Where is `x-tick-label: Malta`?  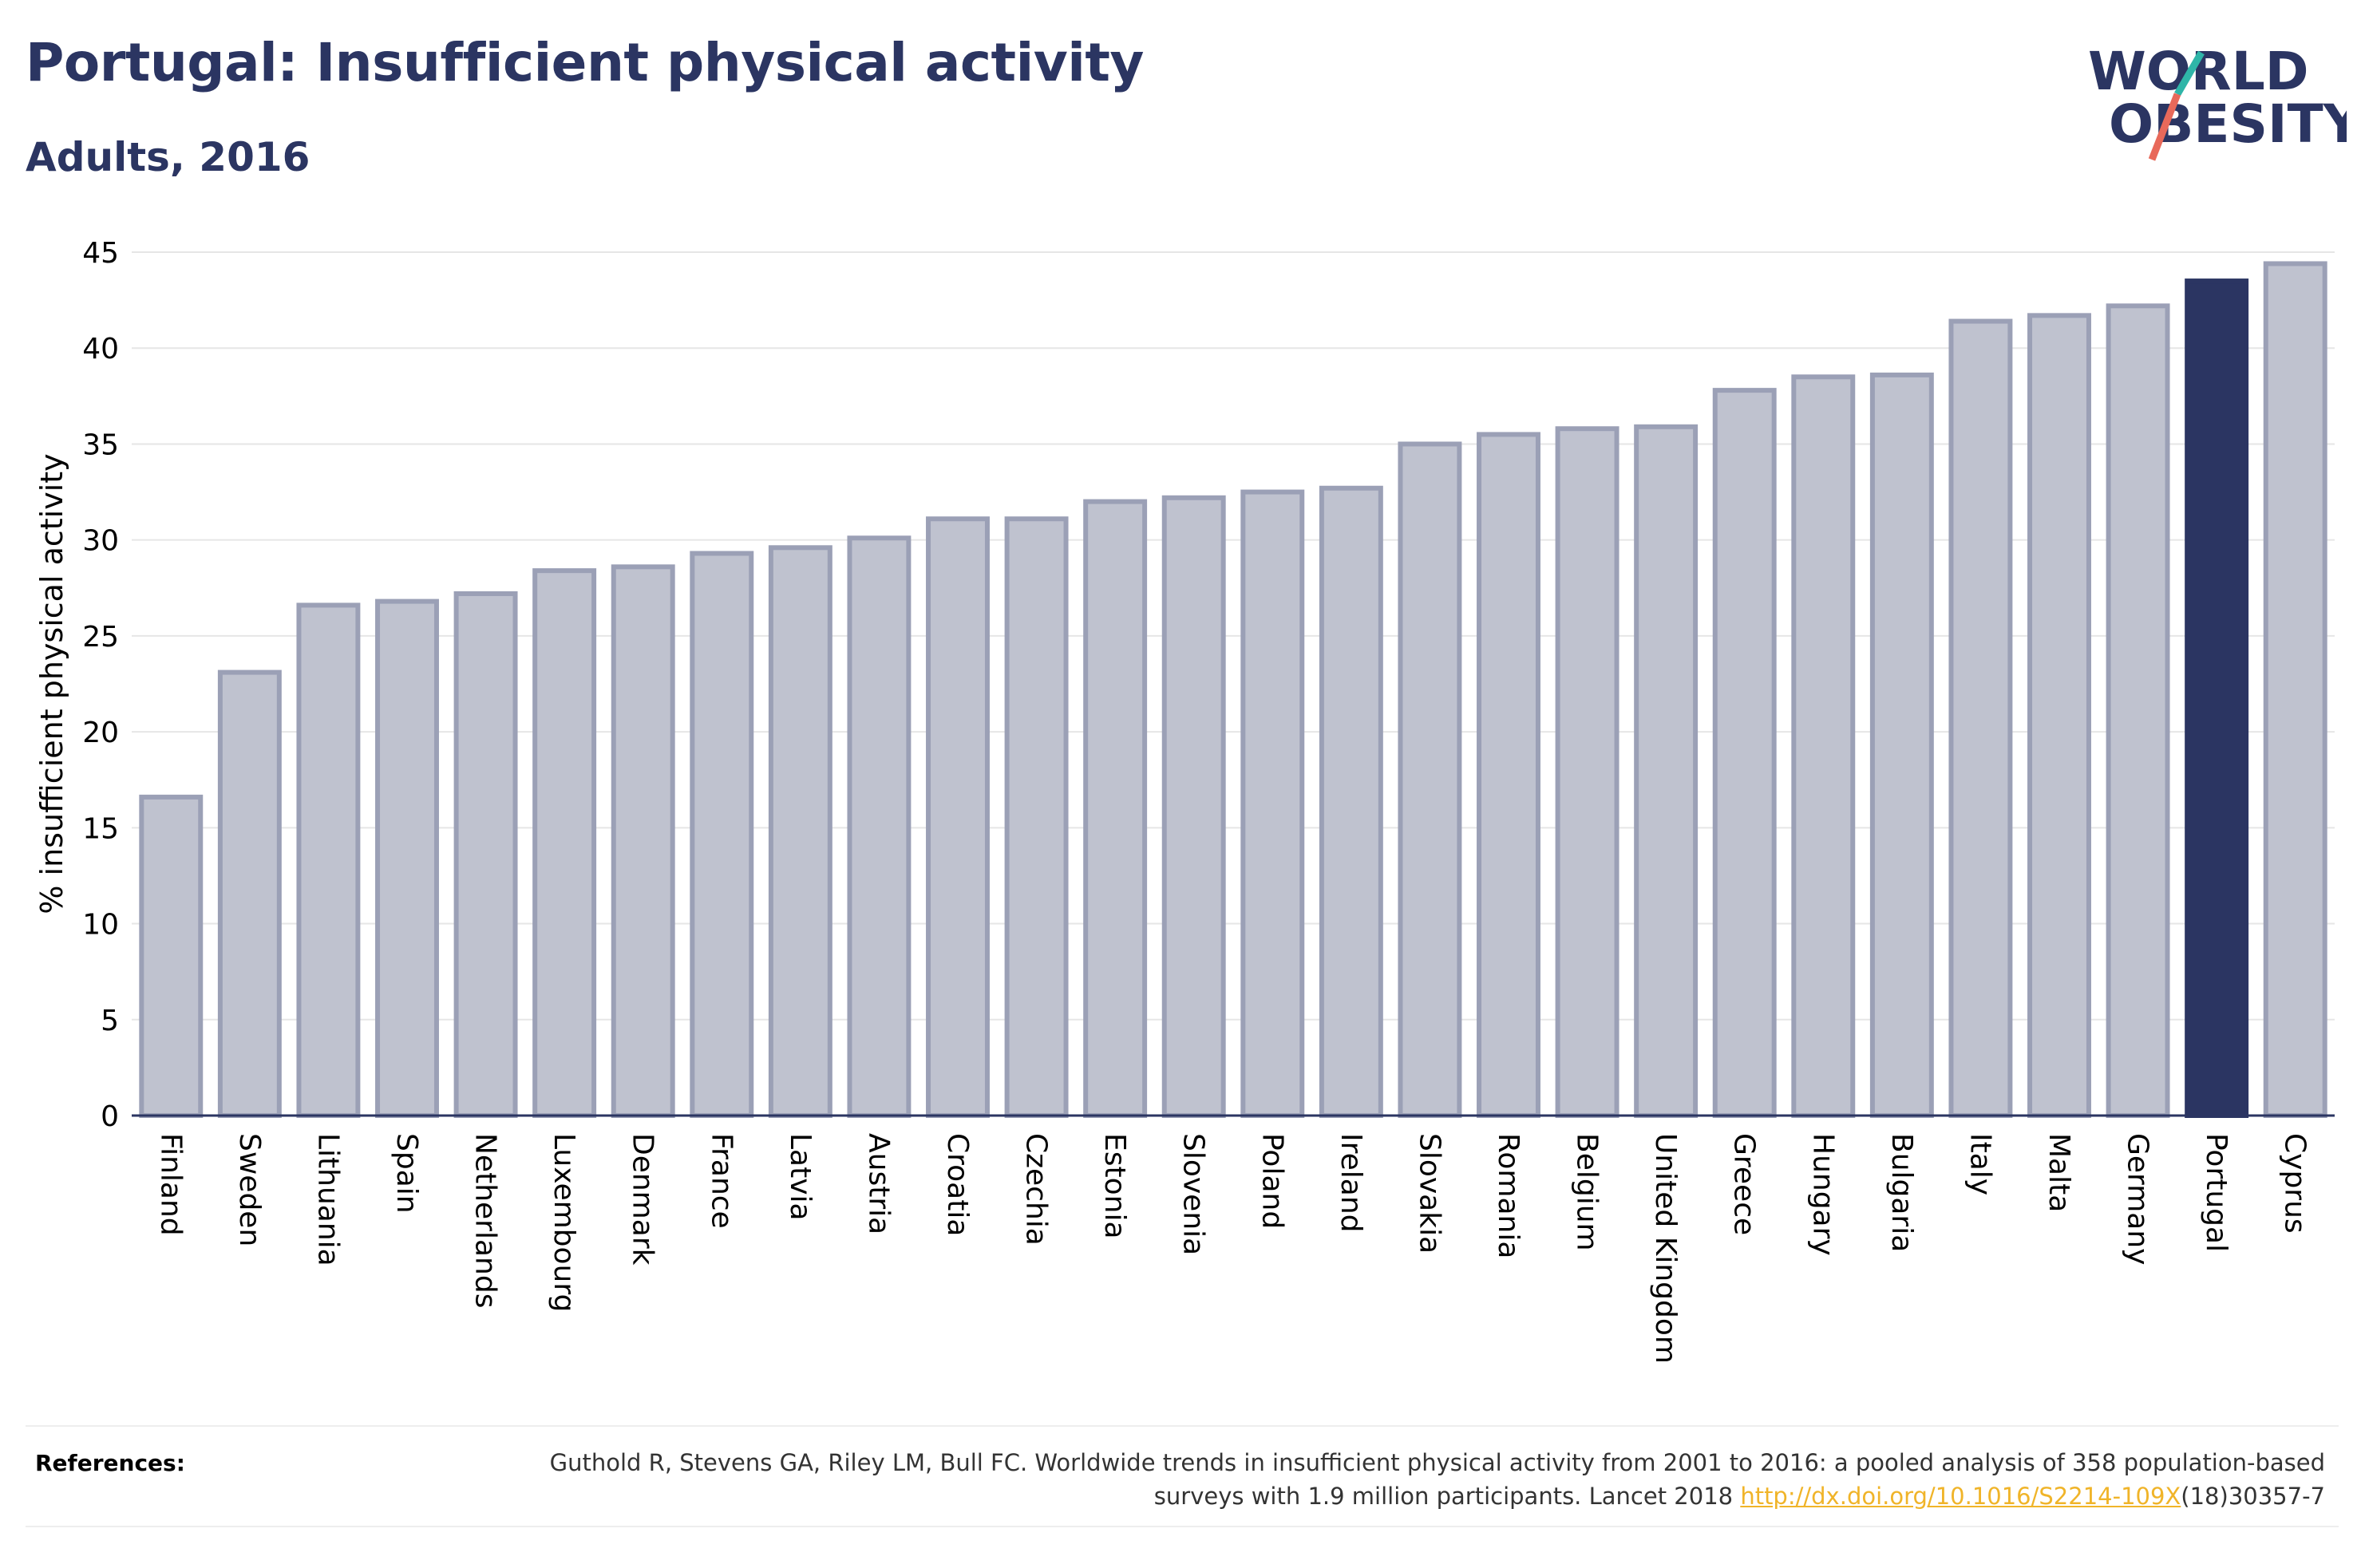
x-tick-label: Malta is located at coordinates (2059, 1172).